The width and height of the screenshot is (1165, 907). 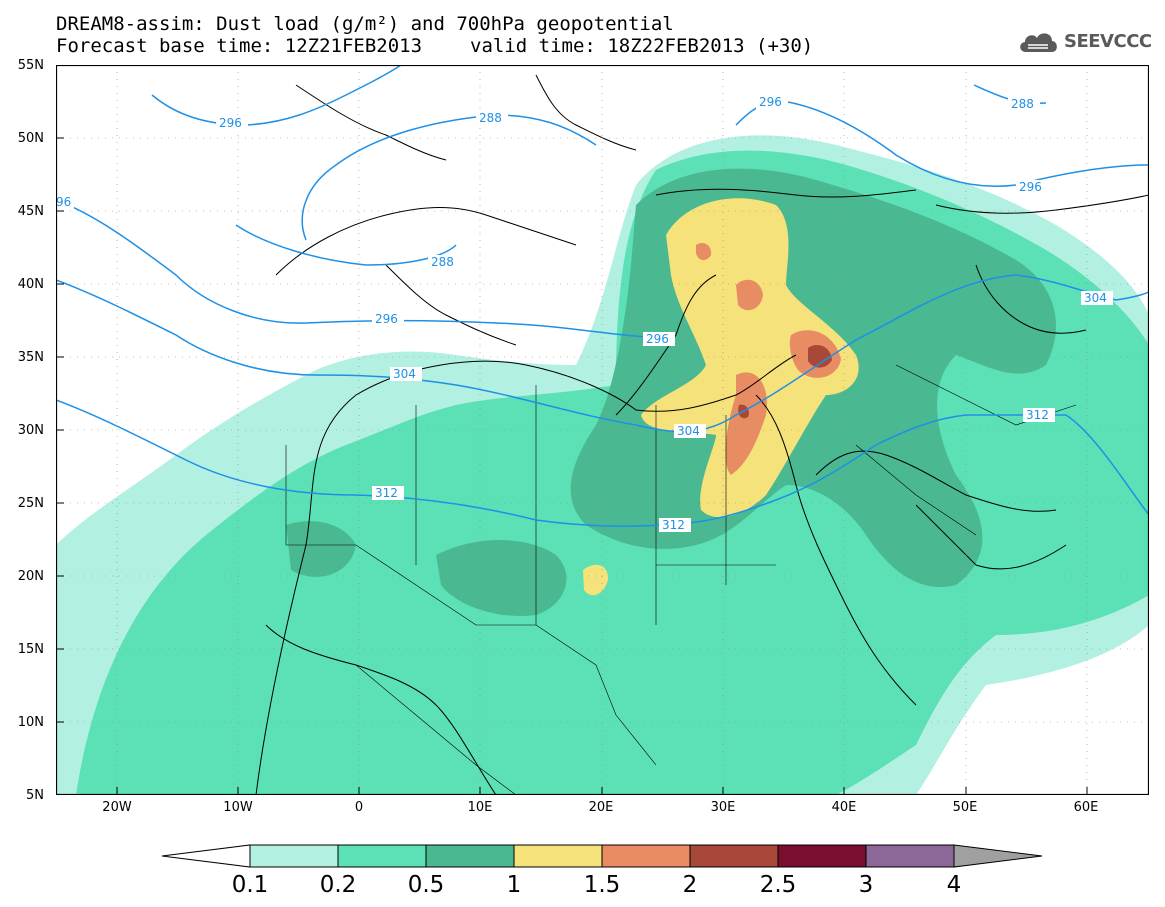 I want to click on logo-text: SEEVCCC, so click(x=1108, y=41).